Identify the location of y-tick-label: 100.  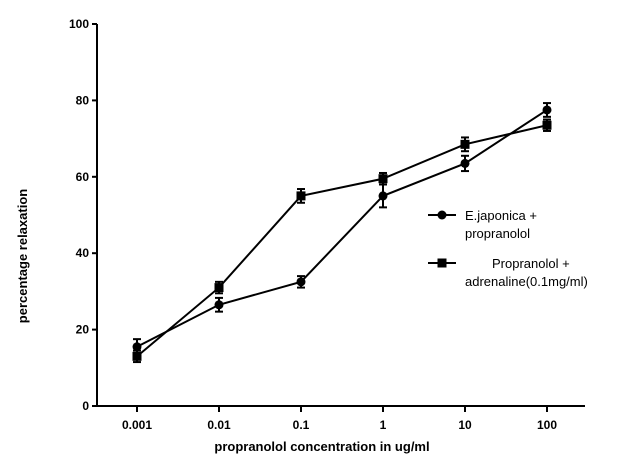
(79, 24).